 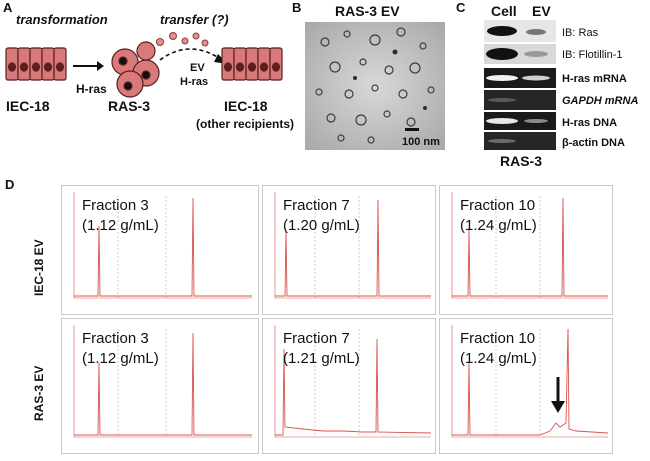 What do you see at coordinates (593, 143) in the screenshot?
I see `row-actin-dna: β-actin DNA` at bounding box center [593, 143].